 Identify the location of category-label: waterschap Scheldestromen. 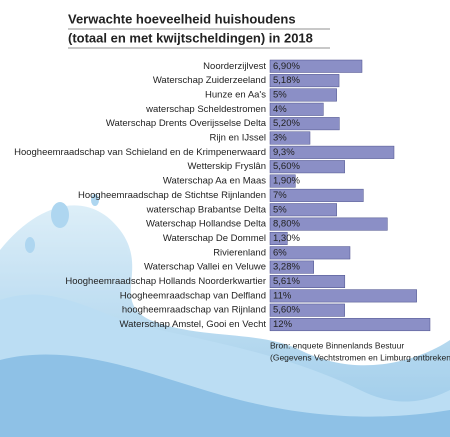
(205, 109).